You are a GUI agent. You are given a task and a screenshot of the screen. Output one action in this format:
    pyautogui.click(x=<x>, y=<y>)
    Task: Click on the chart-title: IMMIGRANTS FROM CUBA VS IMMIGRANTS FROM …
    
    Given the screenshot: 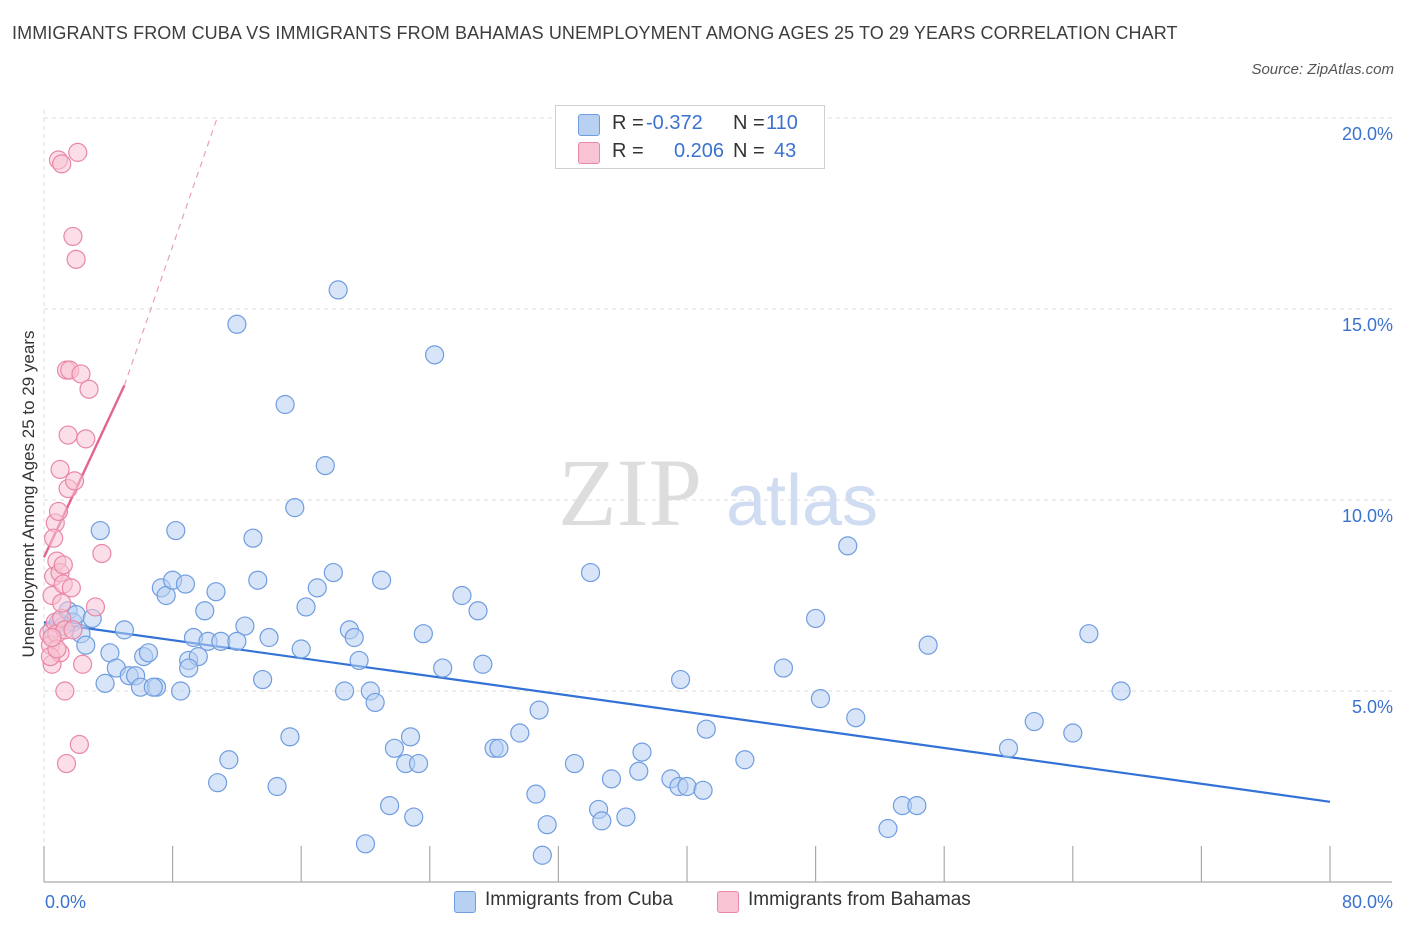 What is the action you would take?
    pyautogui.click(x=595, y=33)
    